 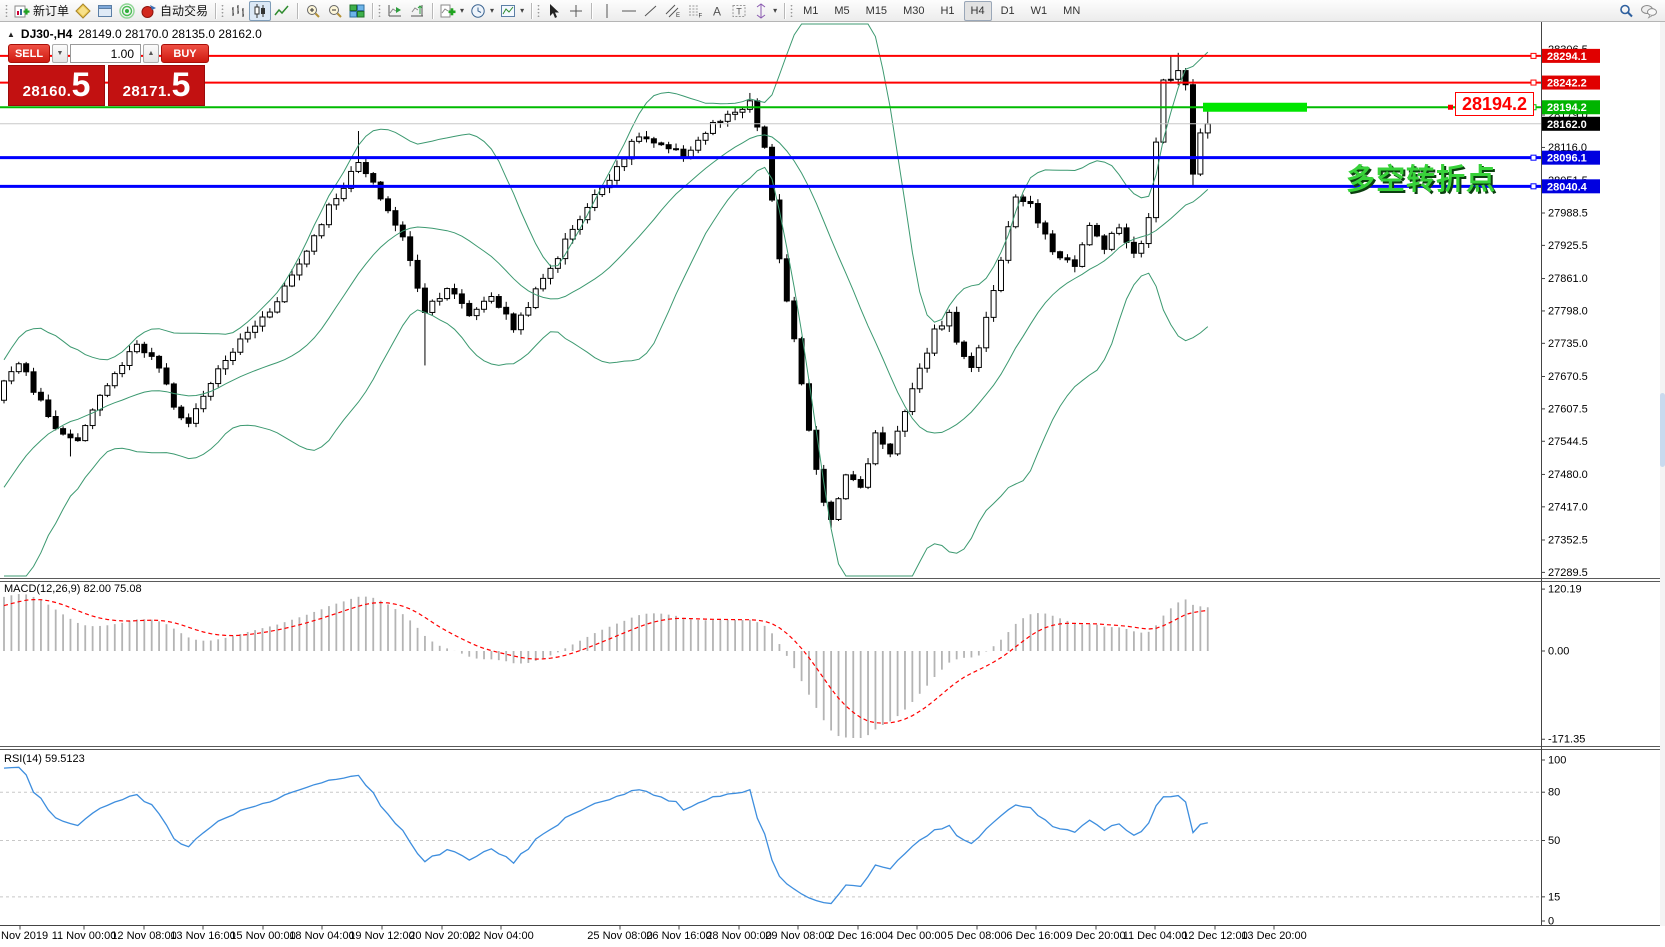 What do you see at coordinates (156, 85) in the screenshot?
I see `buy-price-box: 28171. 5` at bounding box center [156, 85].